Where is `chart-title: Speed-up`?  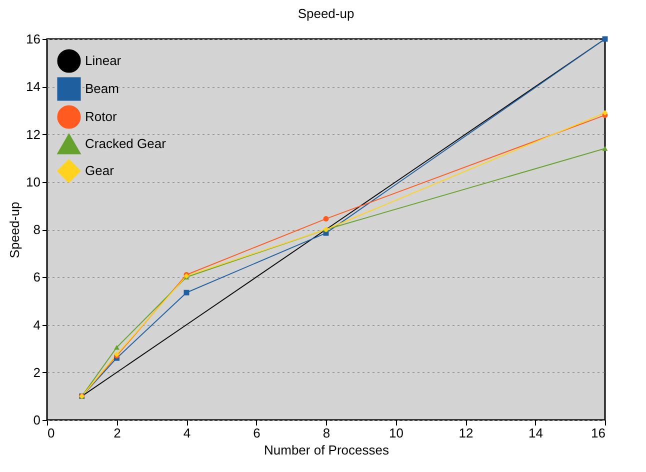
chart-title: Speed-up is located at coordinates (326, 13).